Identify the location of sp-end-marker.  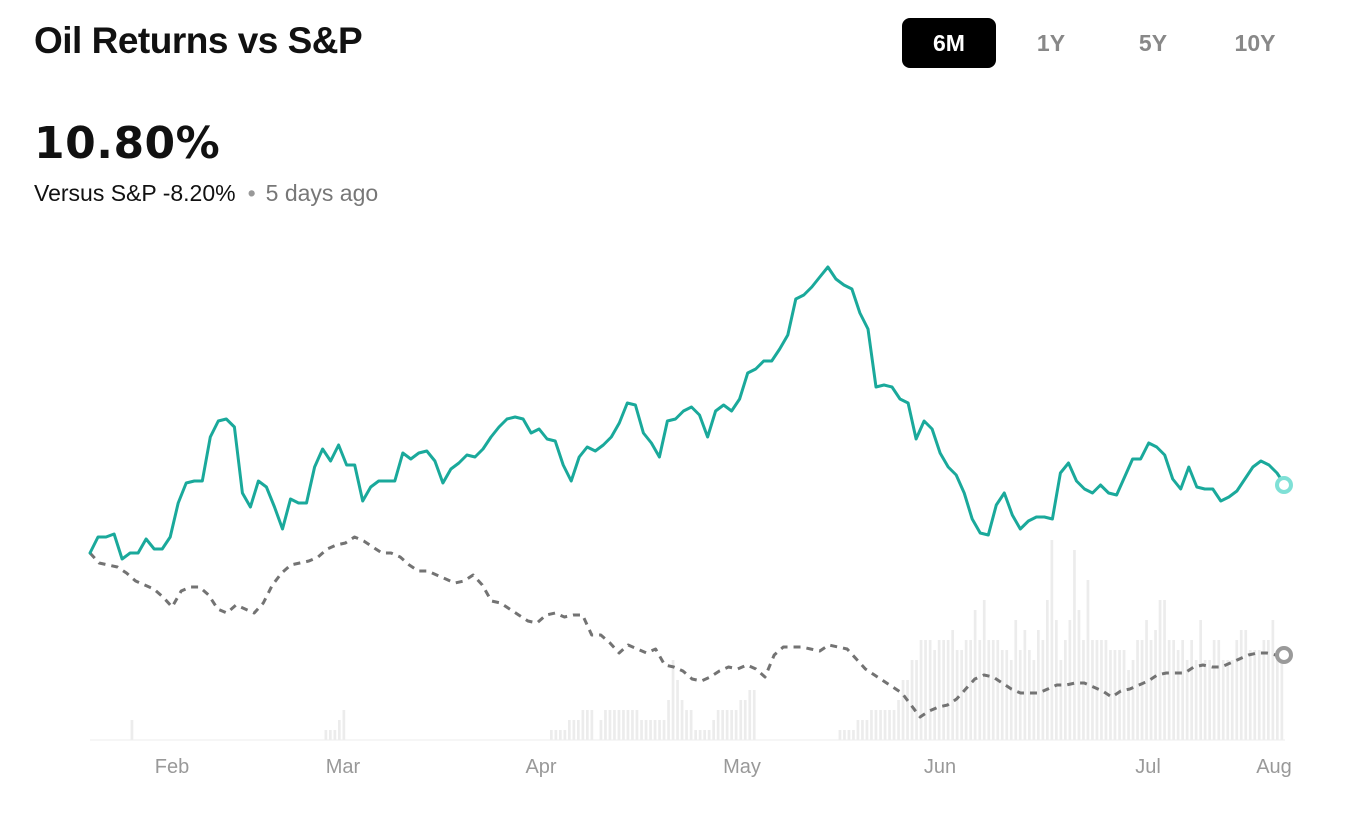
(1284, 655).